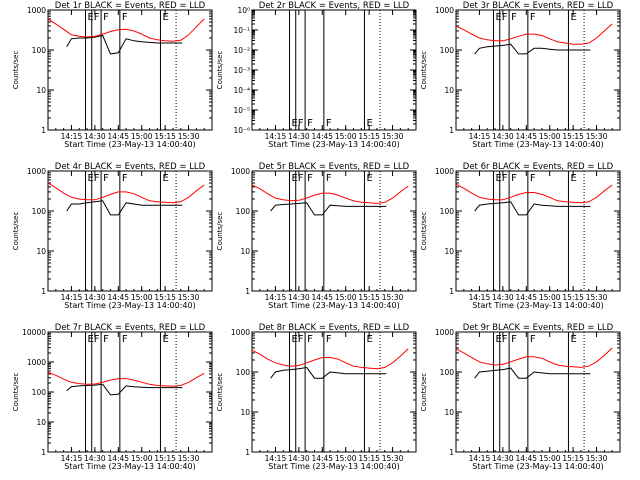 The height and width of the screenshot is (480, 640). What do you see at coordinates (538, 6) in the screenshot?
I see `panel-title: Det 3r BLACK = Events, RED = LLD` at bounding box center [538, 6].